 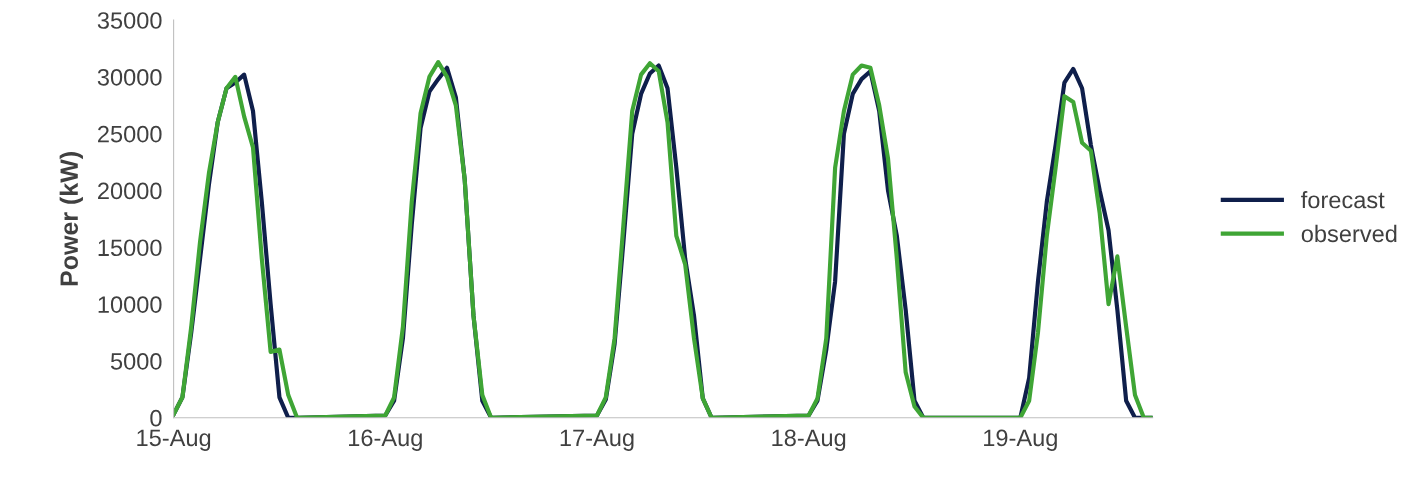 What do you see at coordinates (1349, 233) in the screenshot?
I see `legend-label: observed` at bounding box center [1349, 233].